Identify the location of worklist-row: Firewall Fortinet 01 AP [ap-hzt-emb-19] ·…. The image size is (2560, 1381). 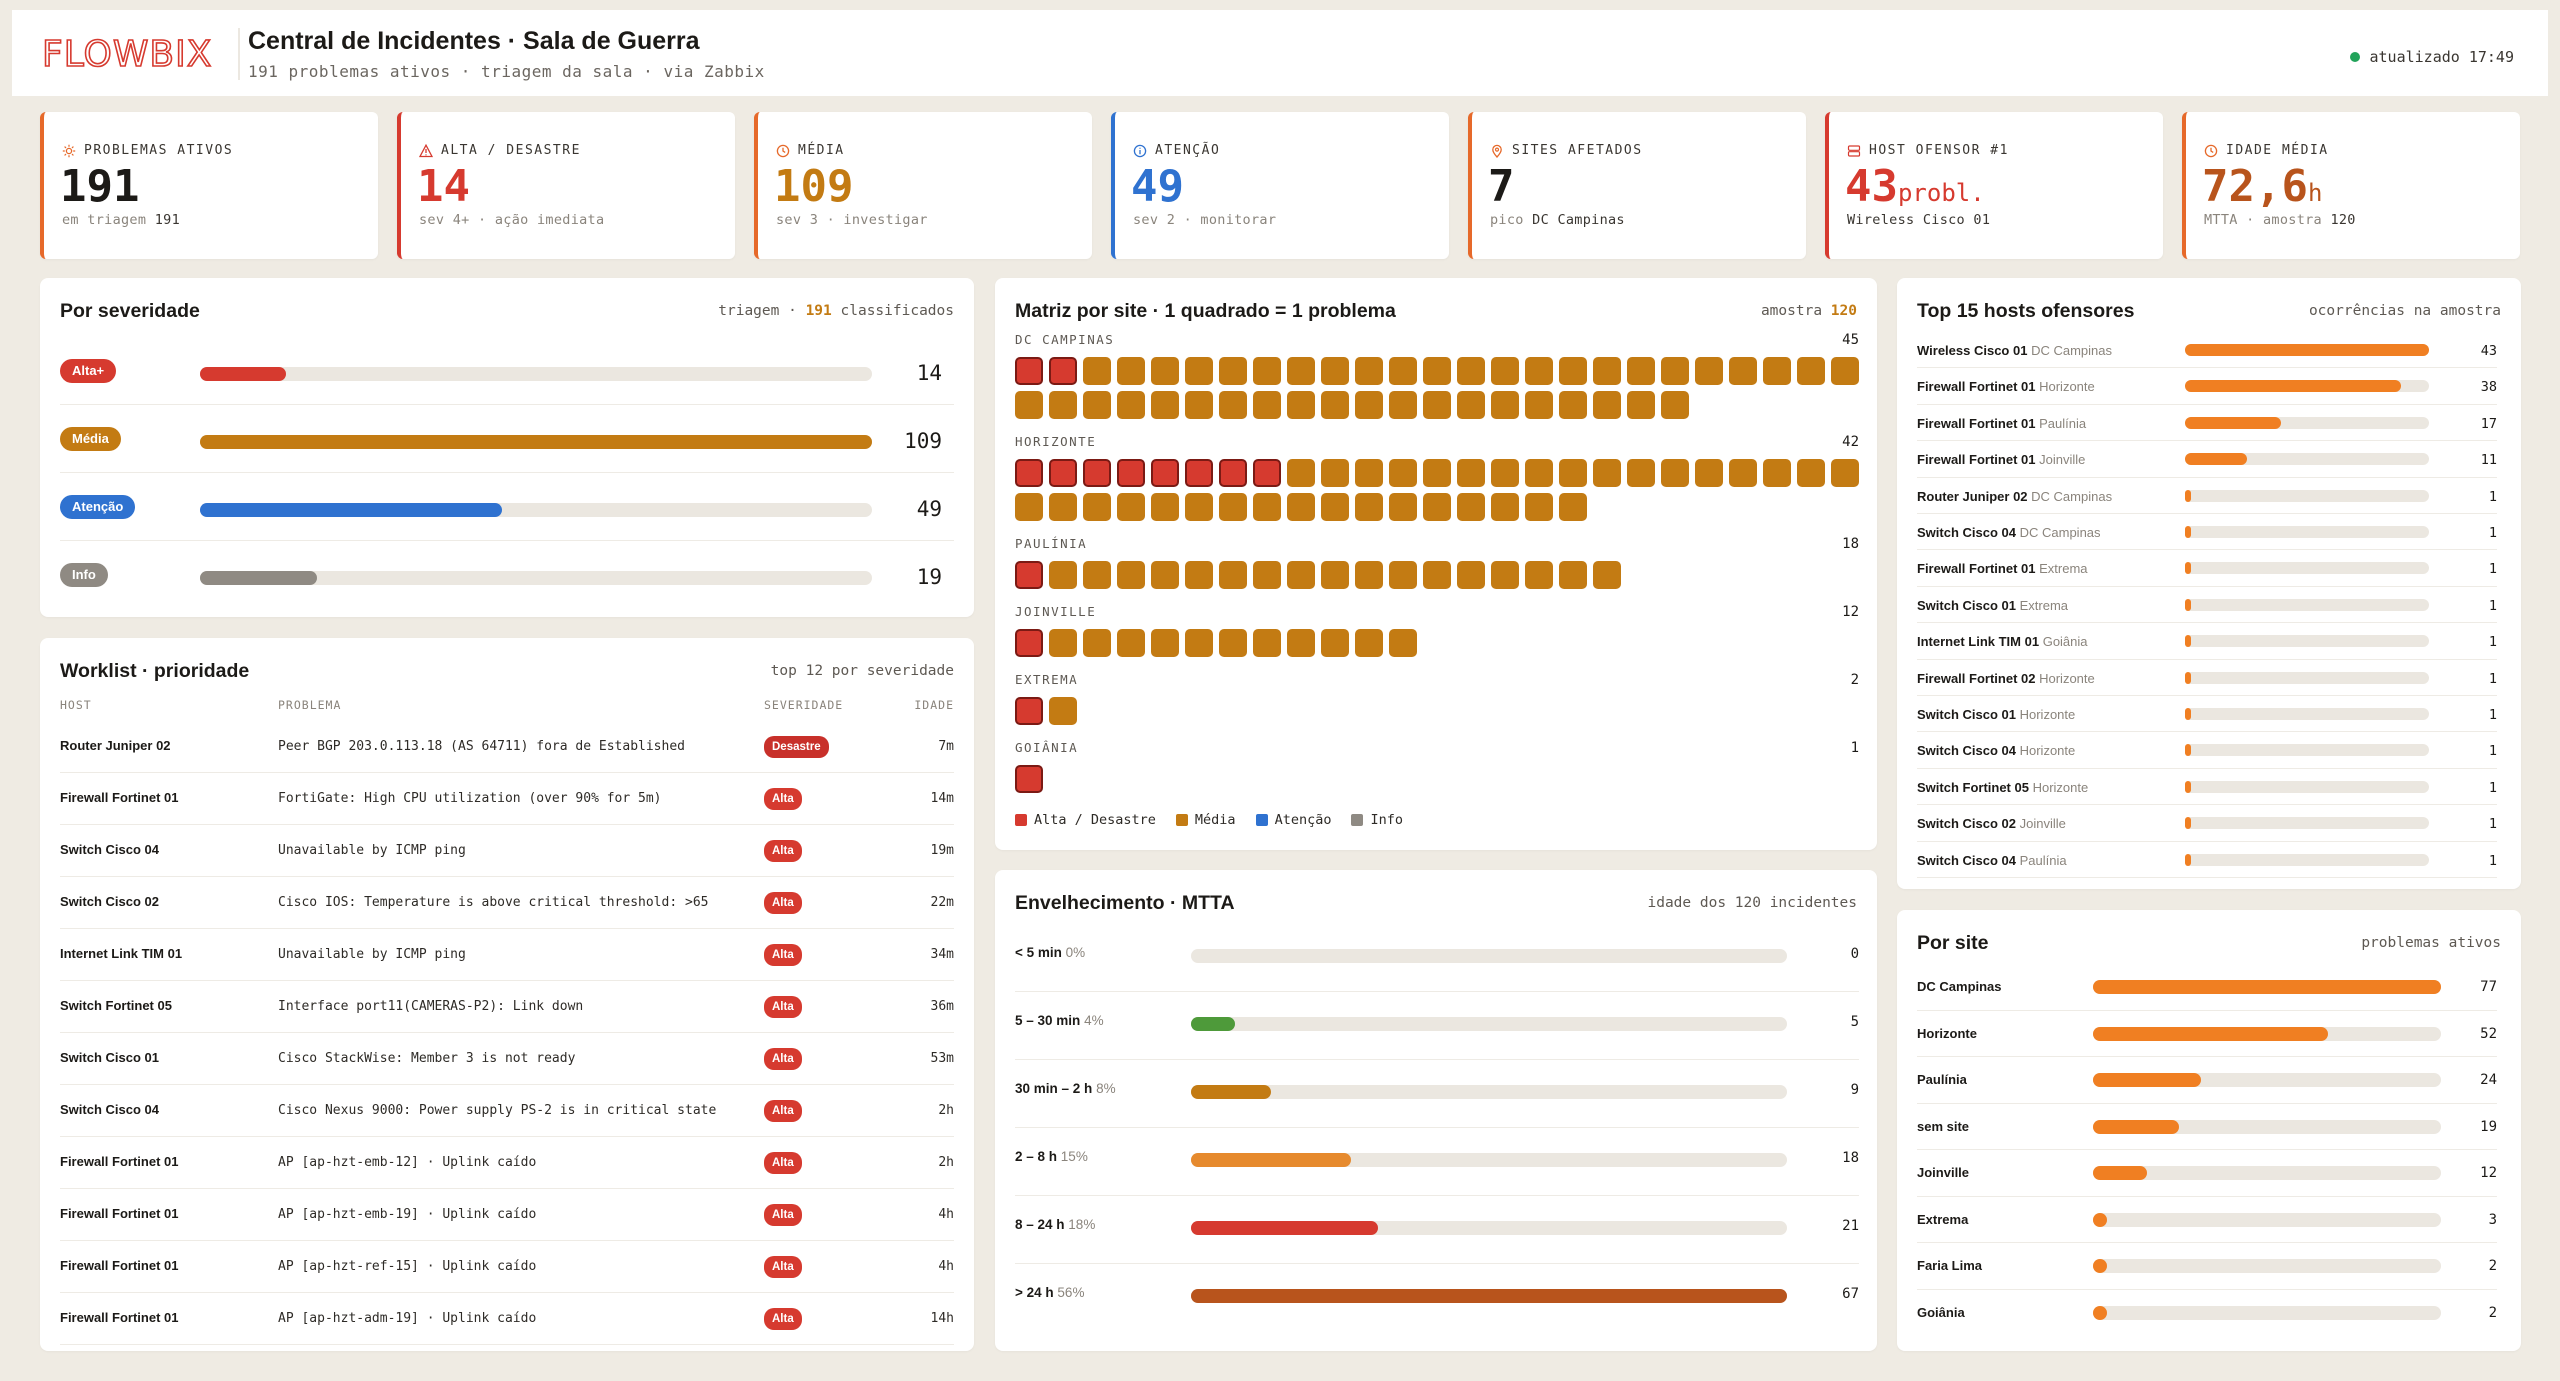
(507, 1215).